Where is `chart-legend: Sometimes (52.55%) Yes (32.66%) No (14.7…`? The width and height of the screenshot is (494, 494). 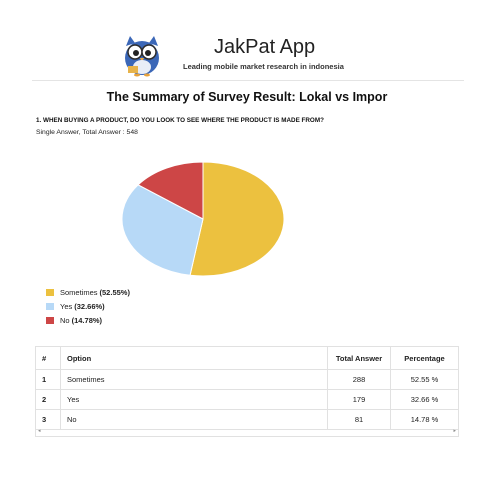
chart-legend: Sometimes (52.55%) Yes (32.66%) No (14.7… is located at coordinates (88, 306).